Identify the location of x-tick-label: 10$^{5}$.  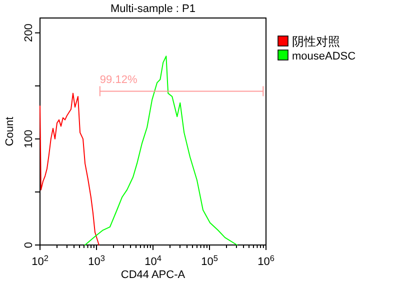
(209, 261).